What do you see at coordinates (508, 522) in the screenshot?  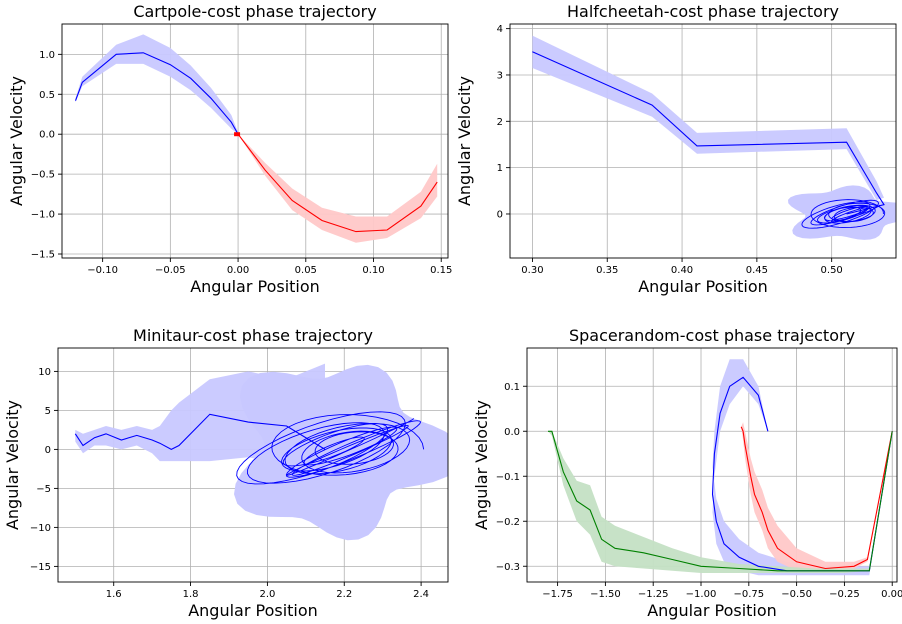 I see `y-tick-label: −0.2` at bounding box center [508, 522].